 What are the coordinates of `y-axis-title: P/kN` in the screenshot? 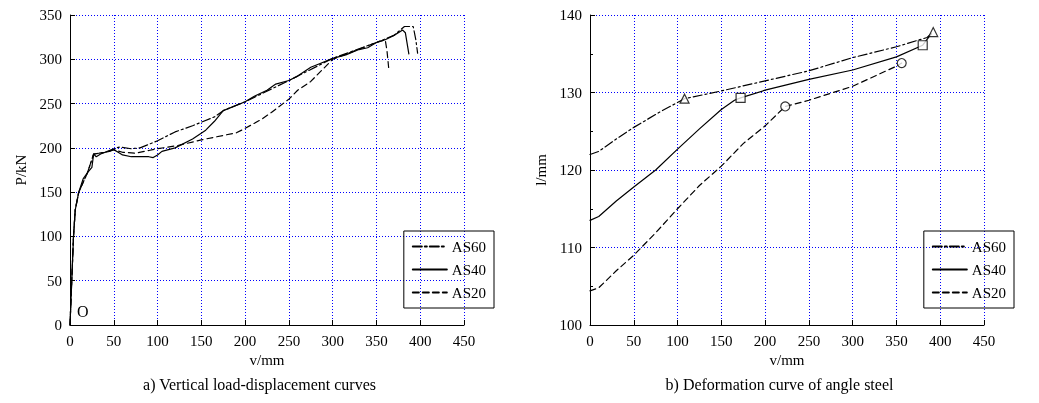 It's located at (20, 170).